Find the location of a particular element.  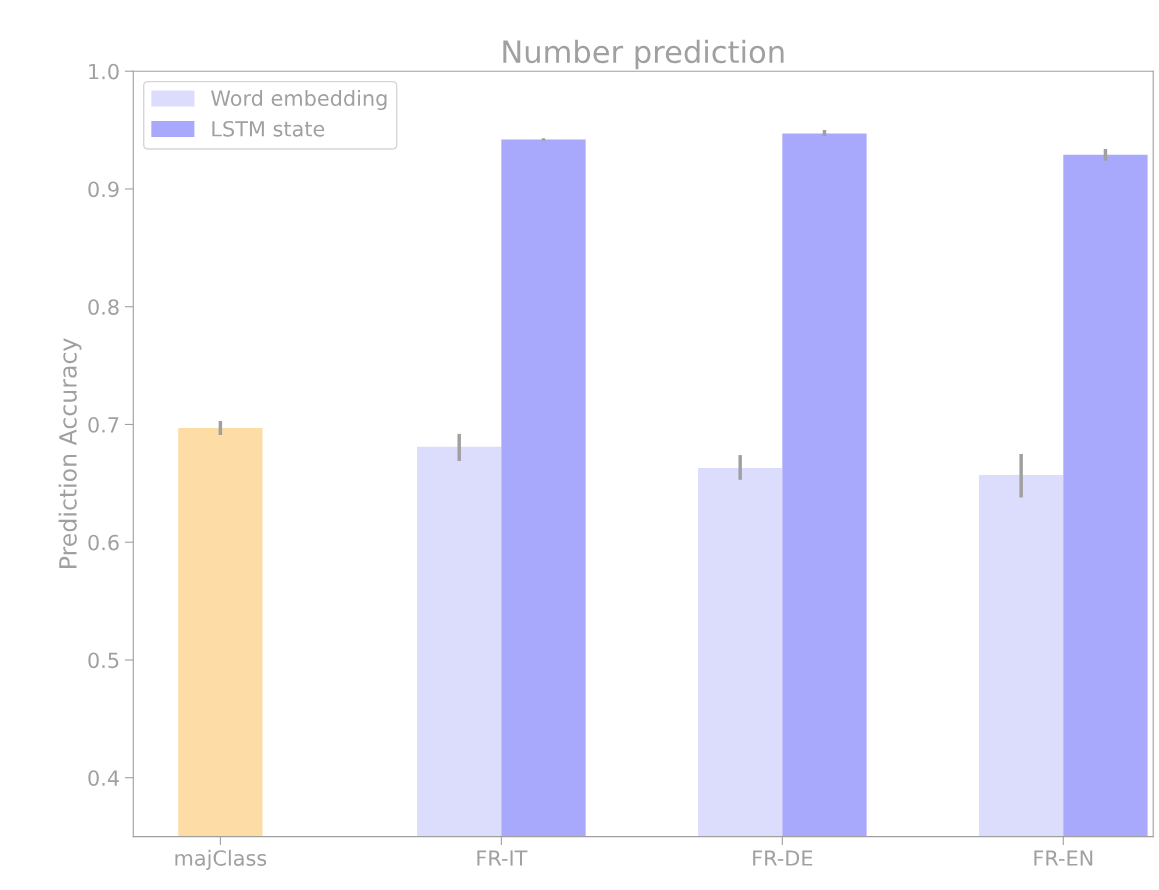

chart-title: Number prediction is located at coordinates (643, 54).